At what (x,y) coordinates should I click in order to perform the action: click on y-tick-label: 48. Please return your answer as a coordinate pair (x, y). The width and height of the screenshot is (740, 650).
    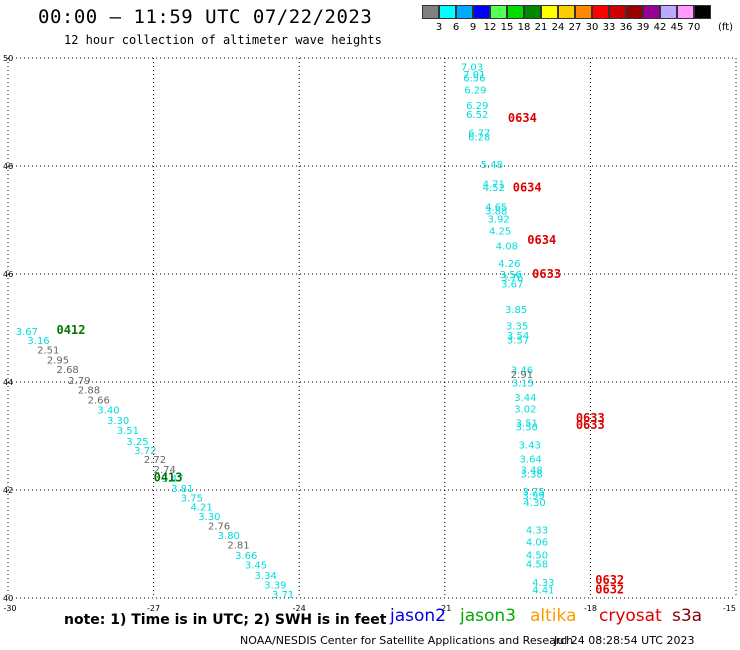
    Looking at the image, I should click on (8, 166).